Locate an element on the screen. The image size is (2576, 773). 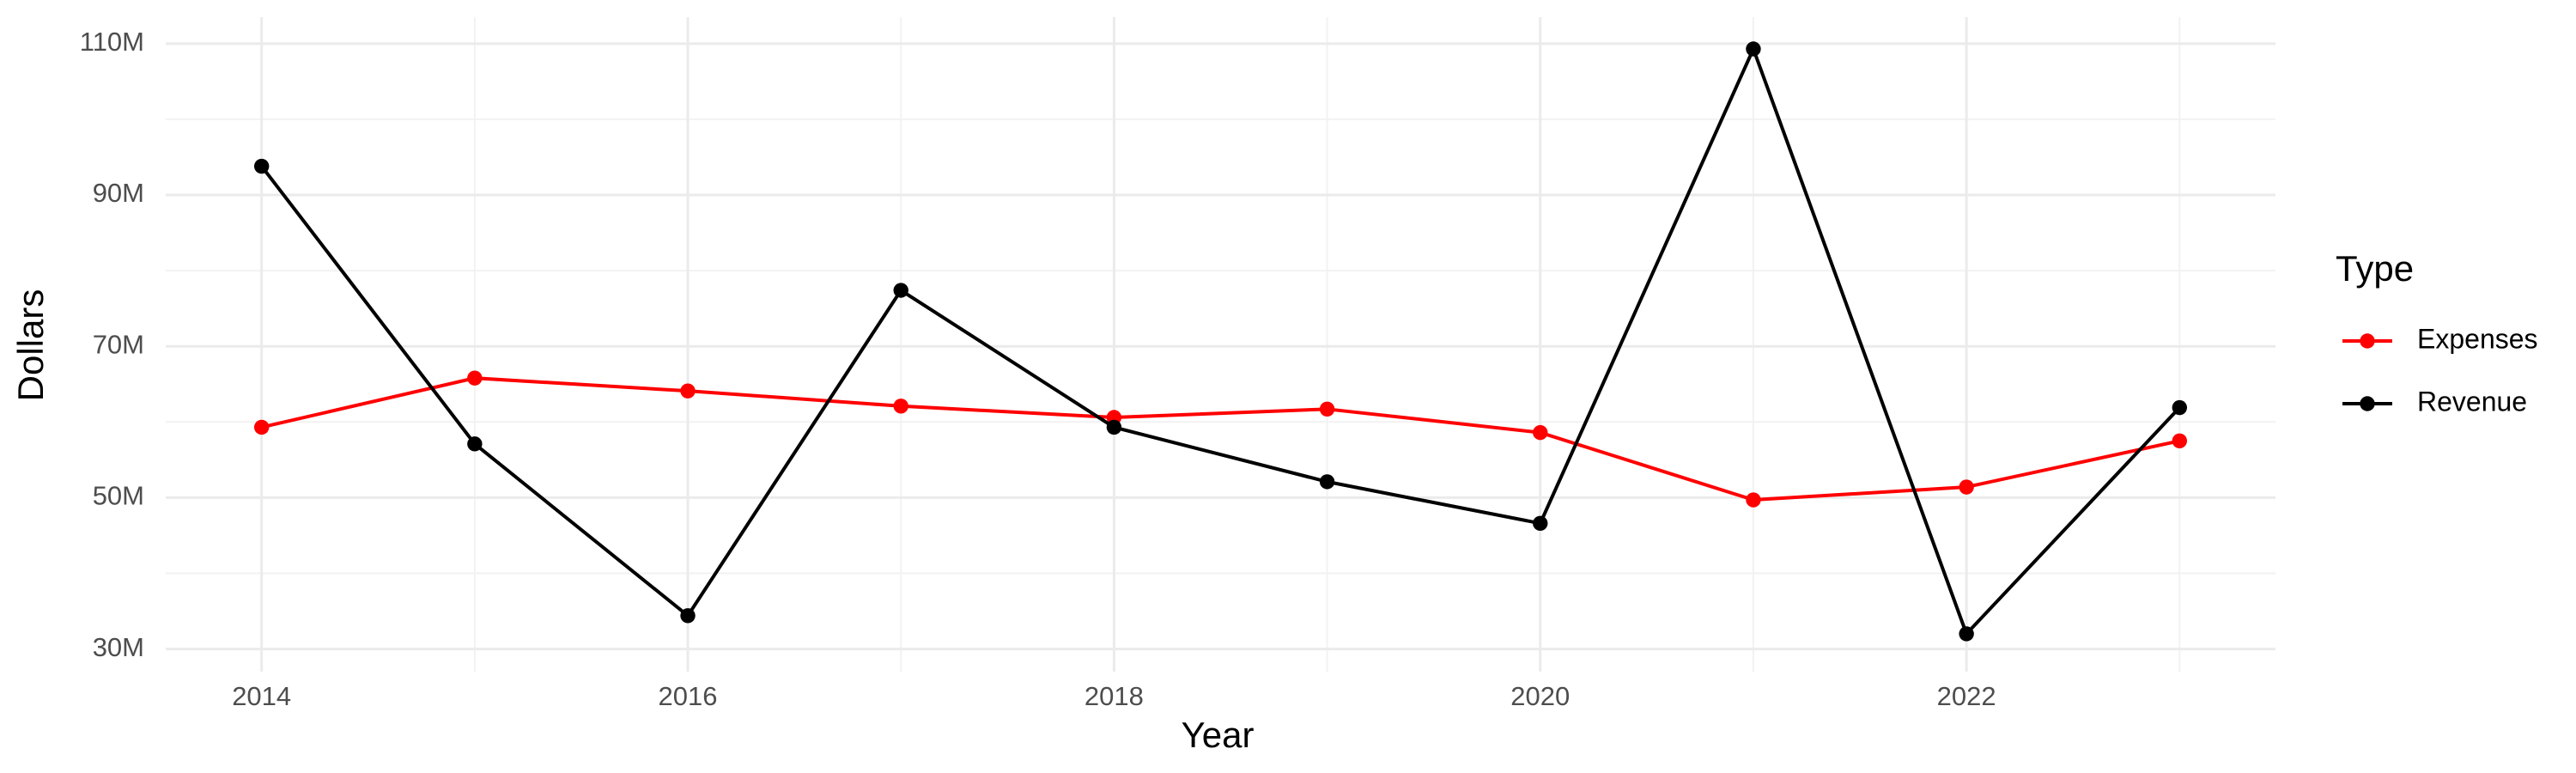
y-tick-label: 50M is located at coordinates (118, 496).